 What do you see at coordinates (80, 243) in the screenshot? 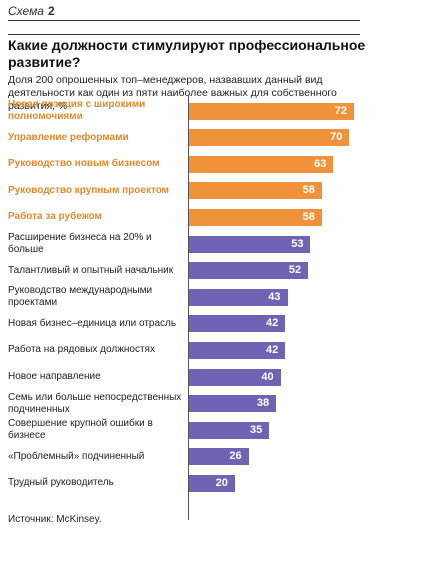
I see `category-label: Расширение бизнеса на 20% и больше` at bounding box center [80, 243].